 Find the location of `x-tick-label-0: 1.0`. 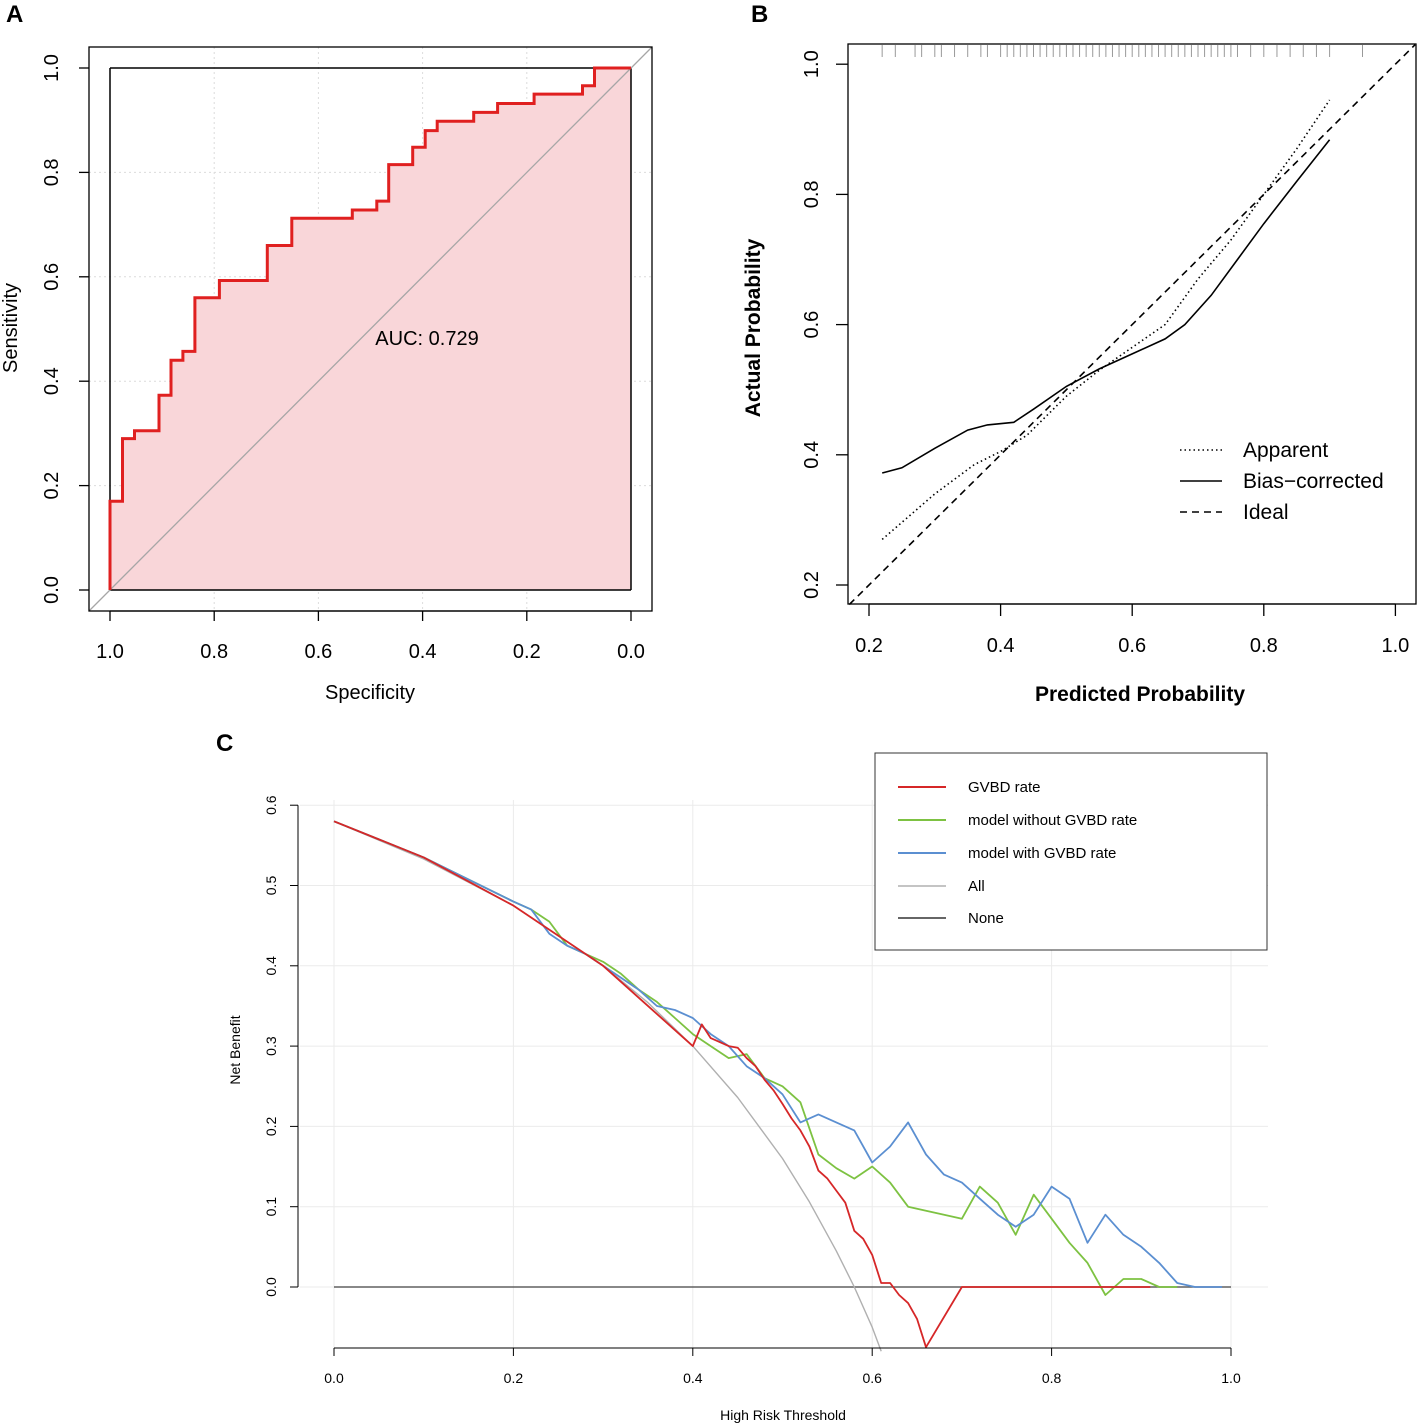

x-tick-label-0: 1.0 is located at coordinates (110, 652).